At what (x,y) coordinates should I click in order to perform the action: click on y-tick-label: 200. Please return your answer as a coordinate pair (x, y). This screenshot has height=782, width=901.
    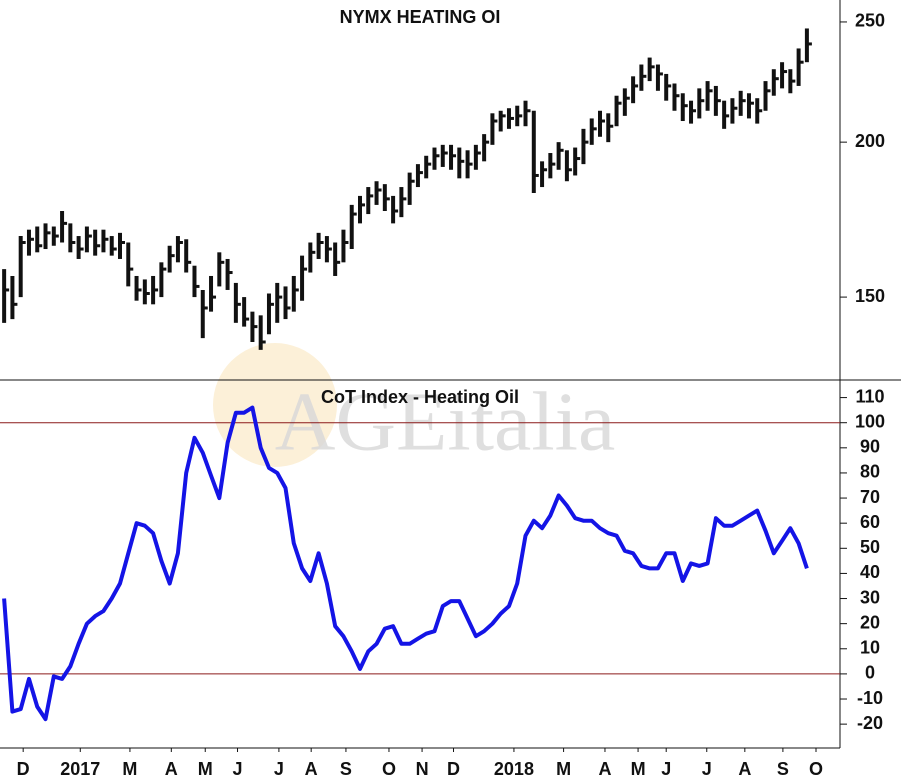
    Looking at the image, I should click on (870, 141).